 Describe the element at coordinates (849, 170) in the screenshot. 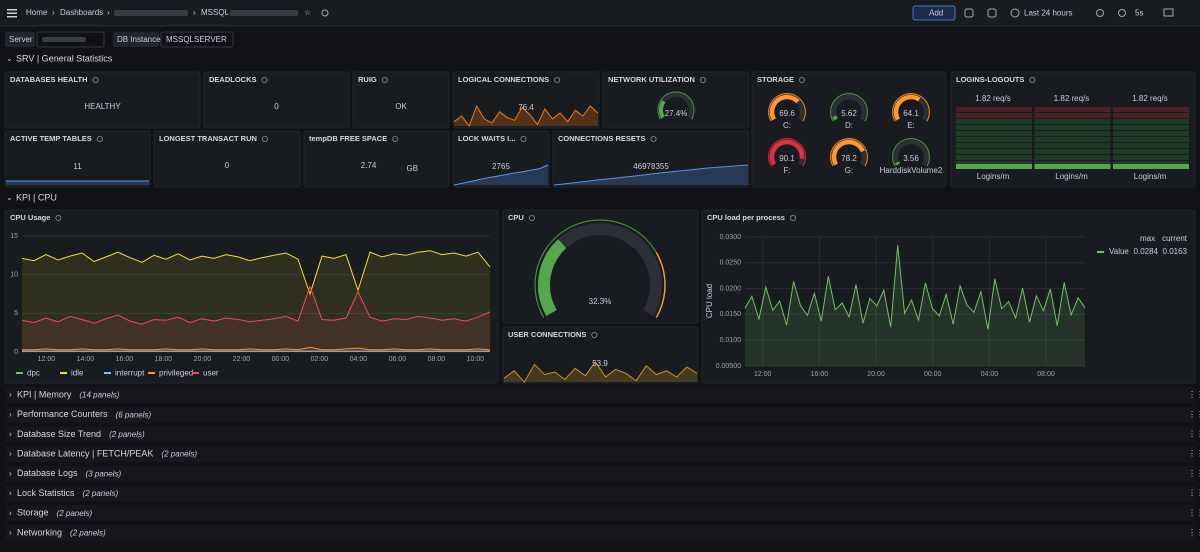

I see `gauge-name: G:` at that location.